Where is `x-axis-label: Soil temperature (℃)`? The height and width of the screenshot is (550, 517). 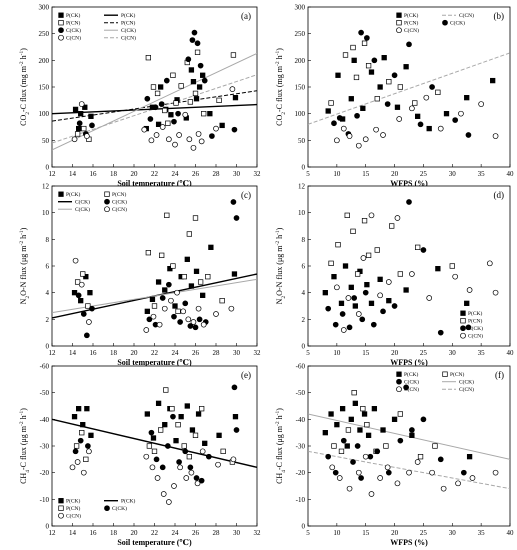 x-axis-label: Soil temperature (℃) is located at coordinates (154, 542).